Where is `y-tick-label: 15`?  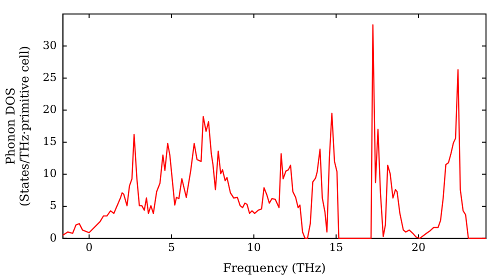 y-tick-label: 15 is located at coordinates (49, 141).